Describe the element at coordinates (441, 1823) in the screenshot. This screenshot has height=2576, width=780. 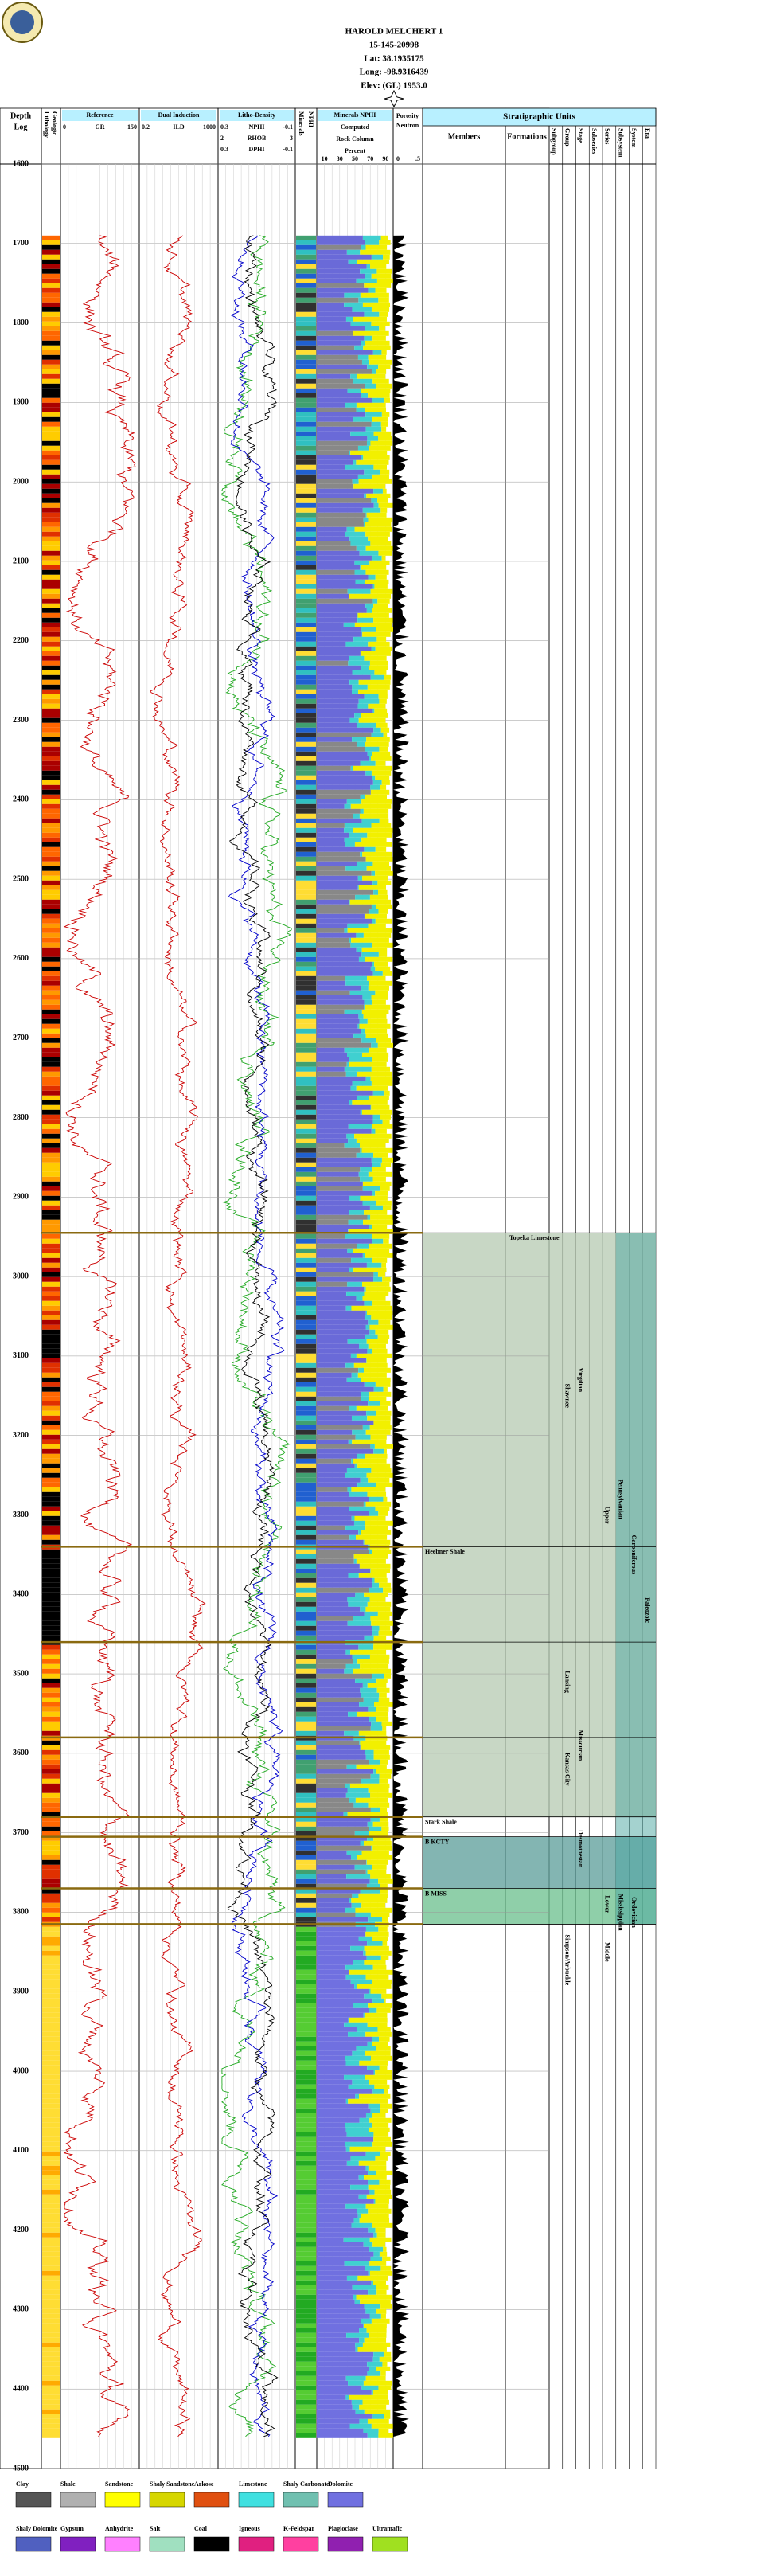
I see `formation-name: Stark Shale` at that location.